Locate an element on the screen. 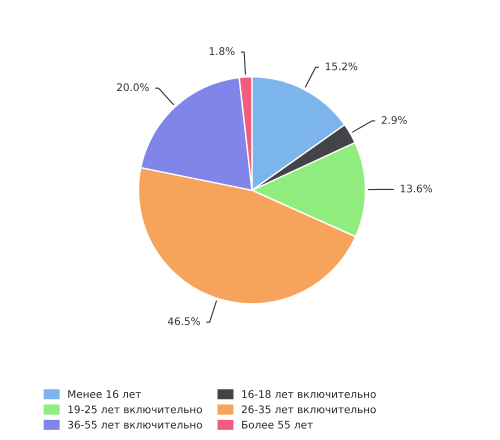 This screenshot has width=500, height=440. legend-label: Более 55 лет is located at coordinates (277, 424).